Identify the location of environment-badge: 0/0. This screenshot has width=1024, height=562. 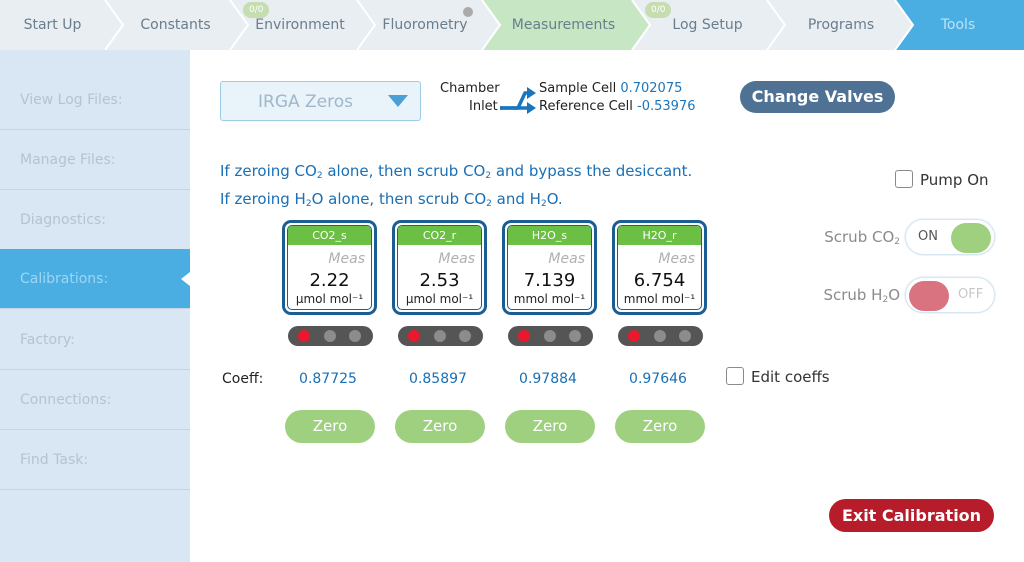
(256, 10).